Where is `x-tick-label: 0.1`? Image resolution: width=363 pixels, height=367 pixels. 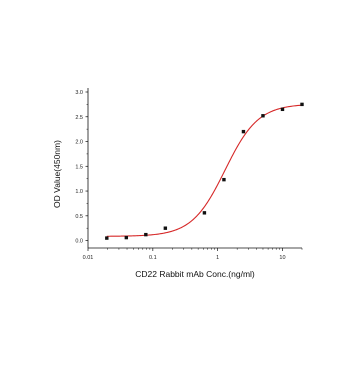
x-tick-label: 0.1 is located at coordinates (153, 258).